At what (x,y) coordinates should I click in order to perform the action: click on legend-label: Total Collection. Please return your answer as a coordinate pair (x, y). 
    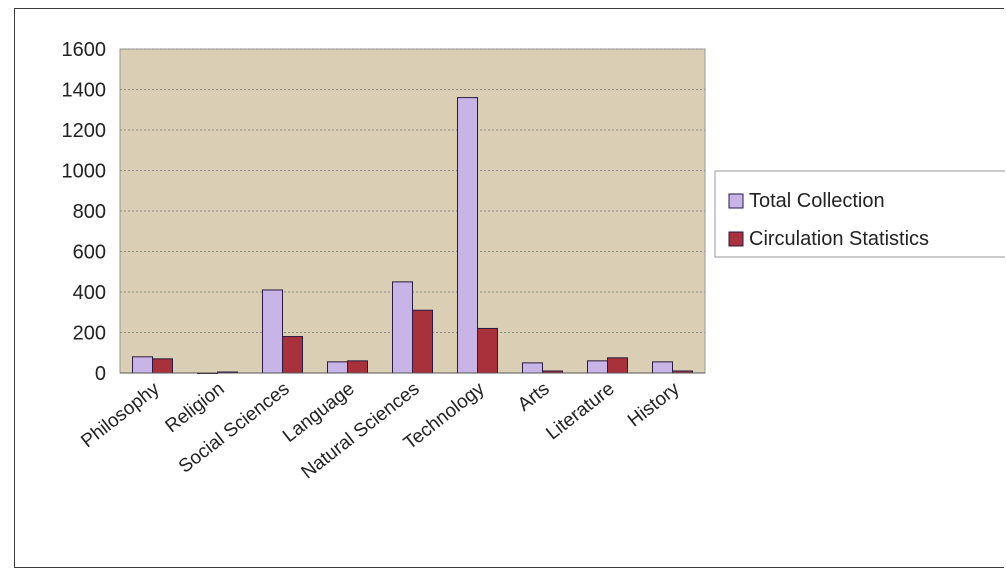
    Looking at the image, I should click on (817, 201).